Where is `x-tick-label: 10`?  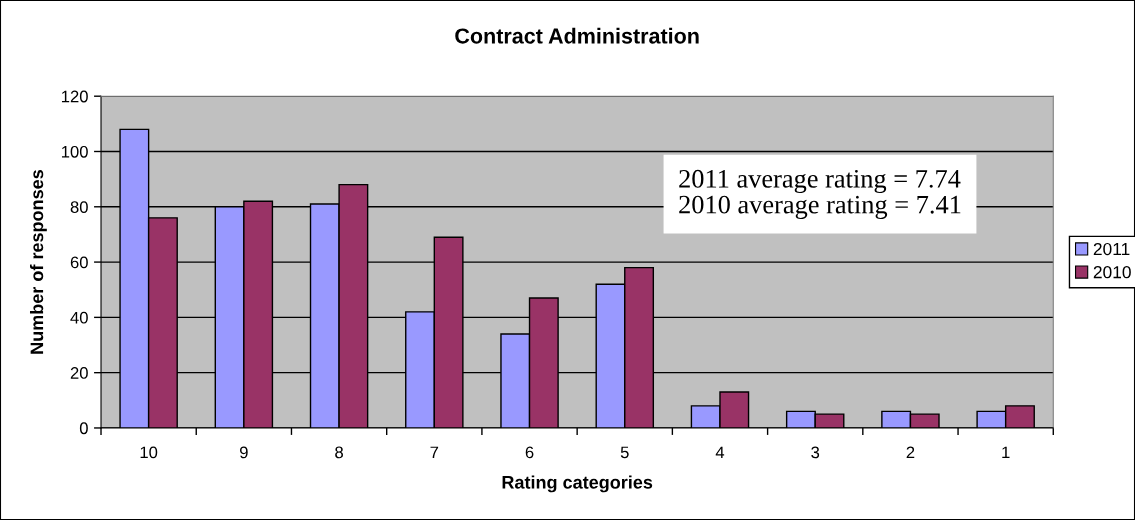
x-tick-label: 10 is located at coordinates (149, 452).